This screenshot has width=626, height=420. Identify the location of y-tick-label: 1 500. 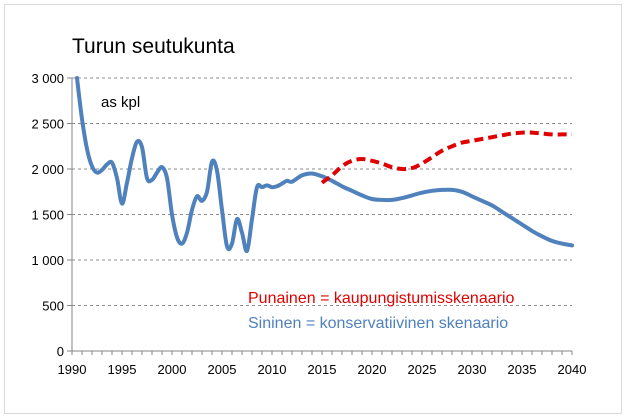
(47, 215).